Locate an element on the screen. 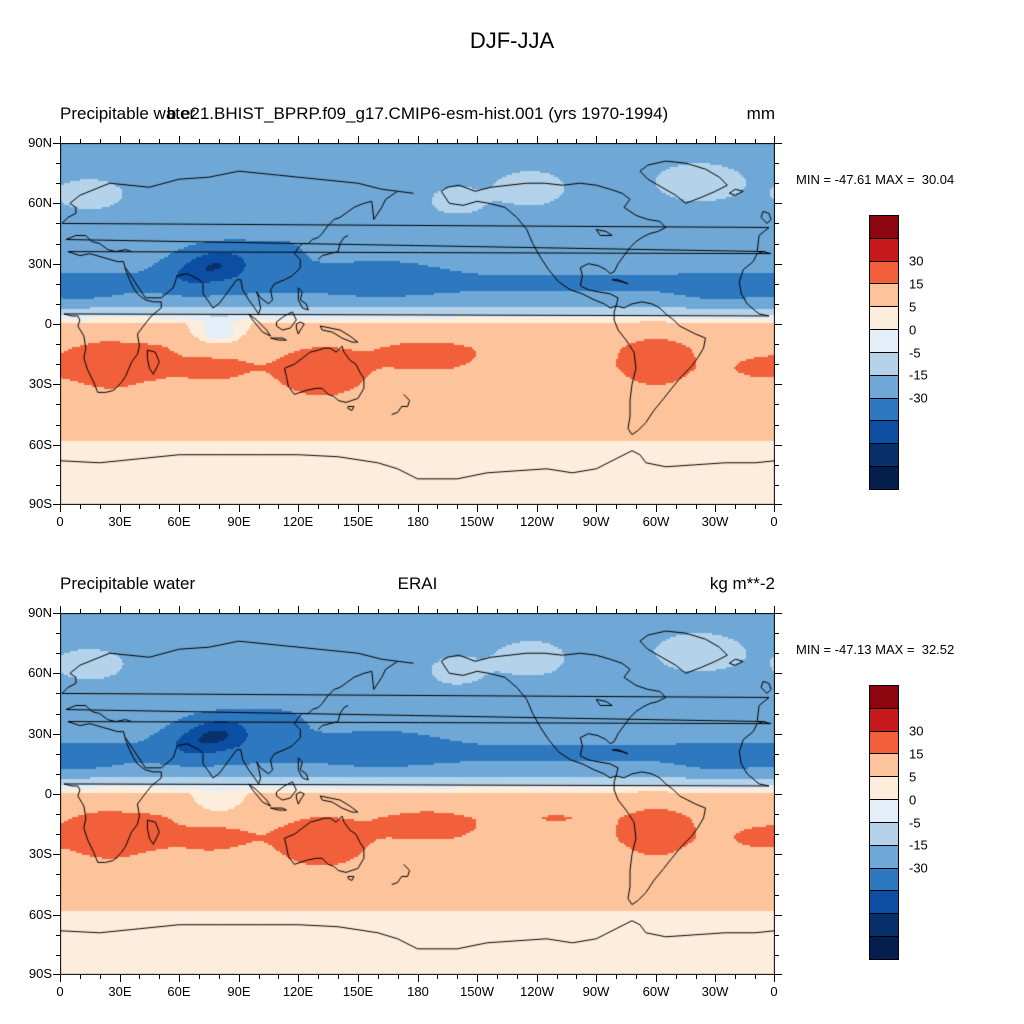 The image size is (1024, 1024). x-axis-label: 60E is located at coordinates (179, 991).